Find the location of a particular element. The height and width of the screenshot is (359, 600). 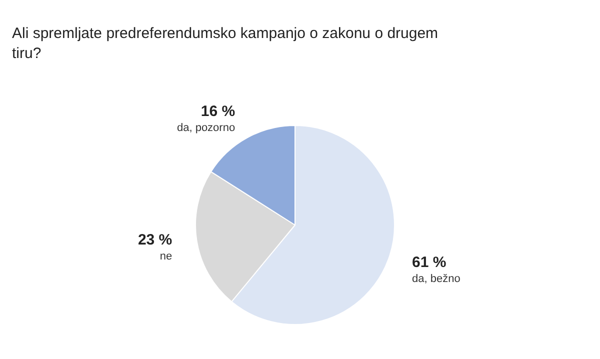

data-label: 23 % is located at coordinates (155, 239).